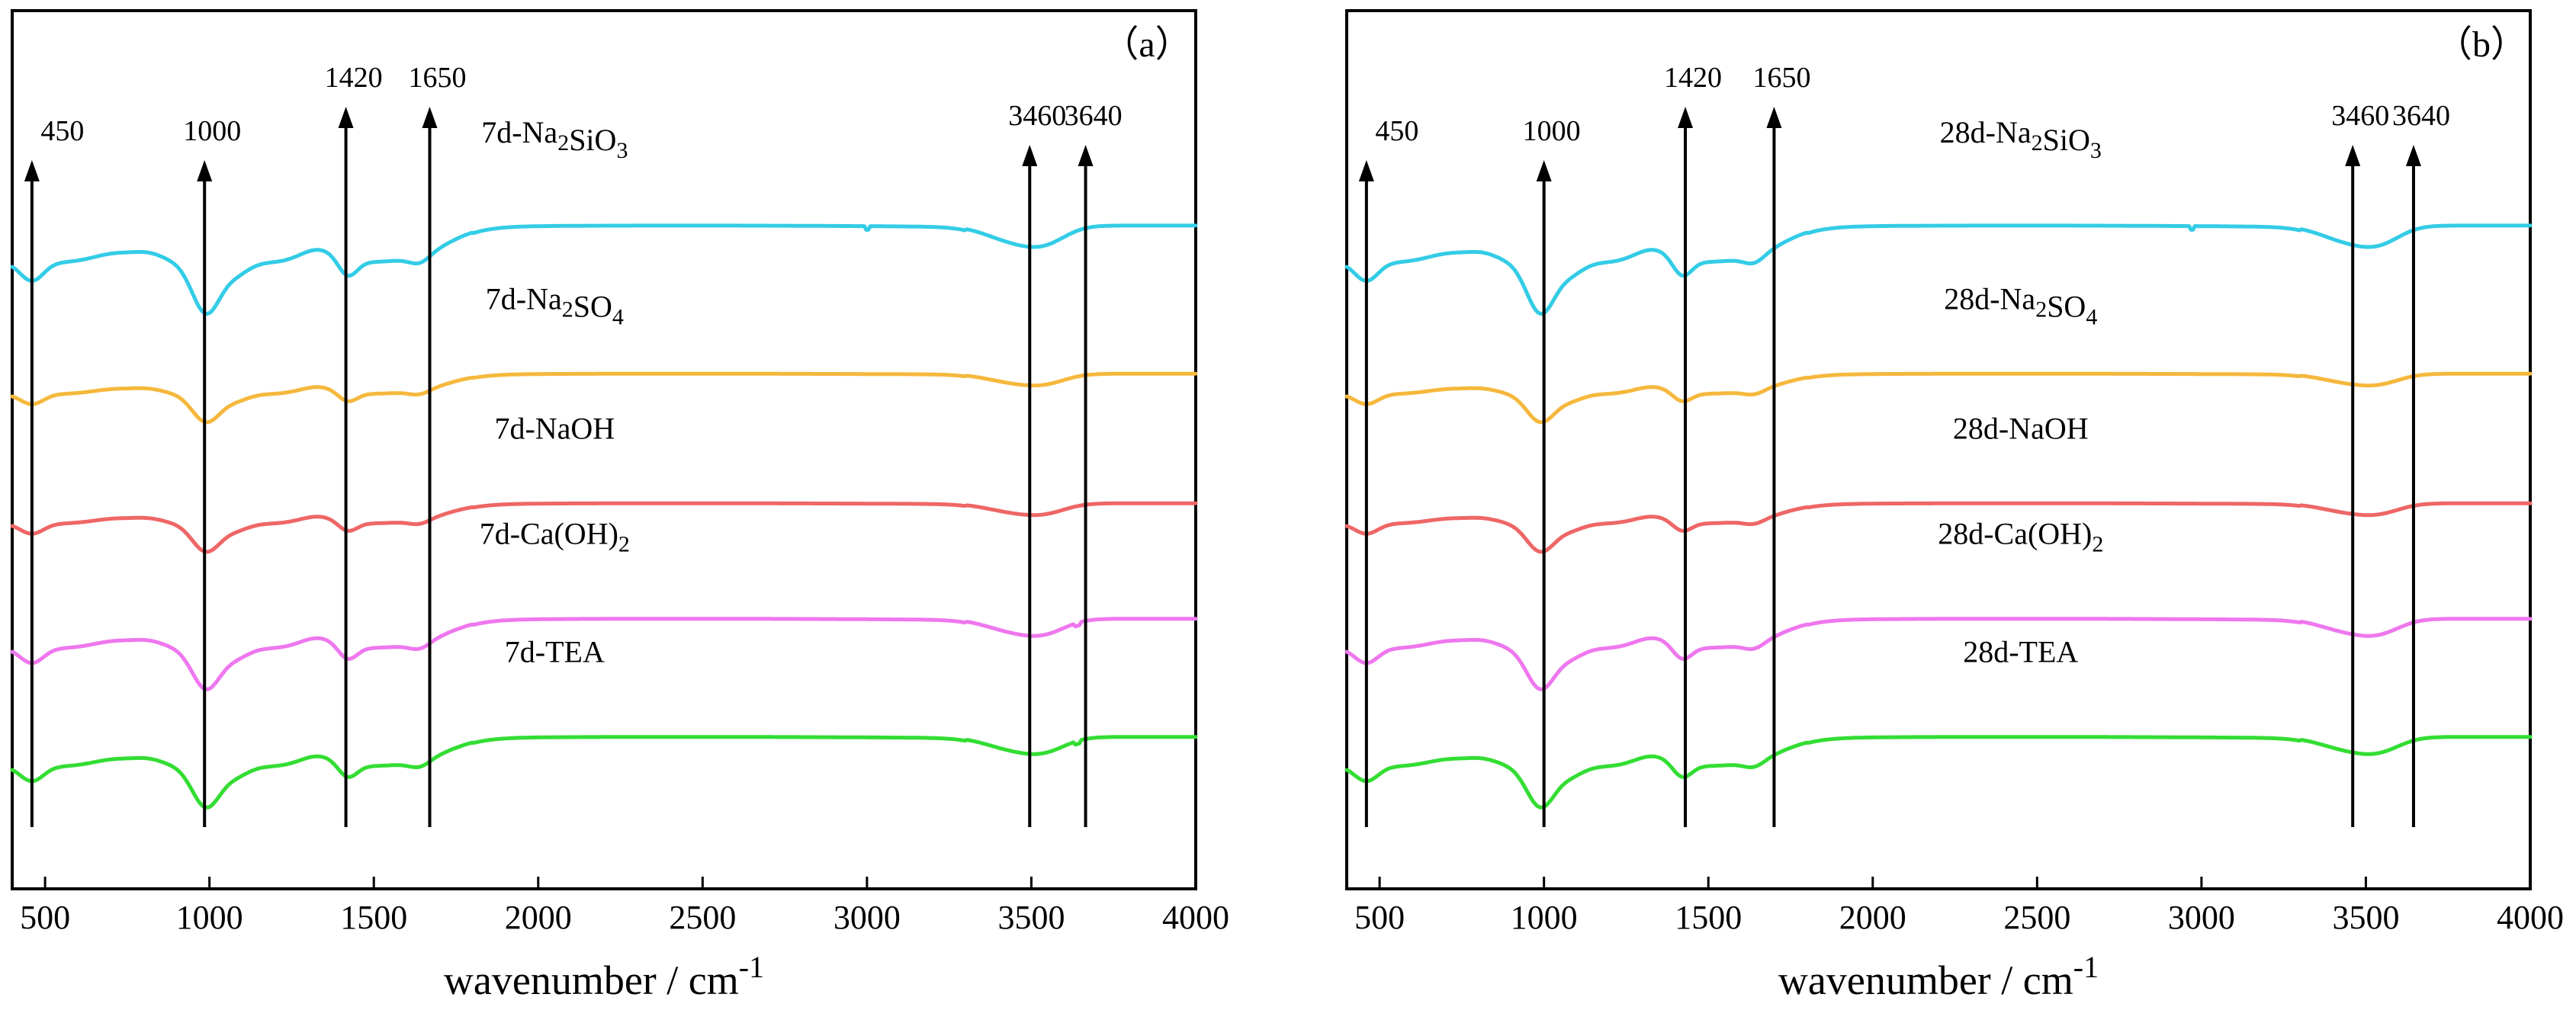  I want to click on series-label: 7d-Na2SO4, so click(555, 306).